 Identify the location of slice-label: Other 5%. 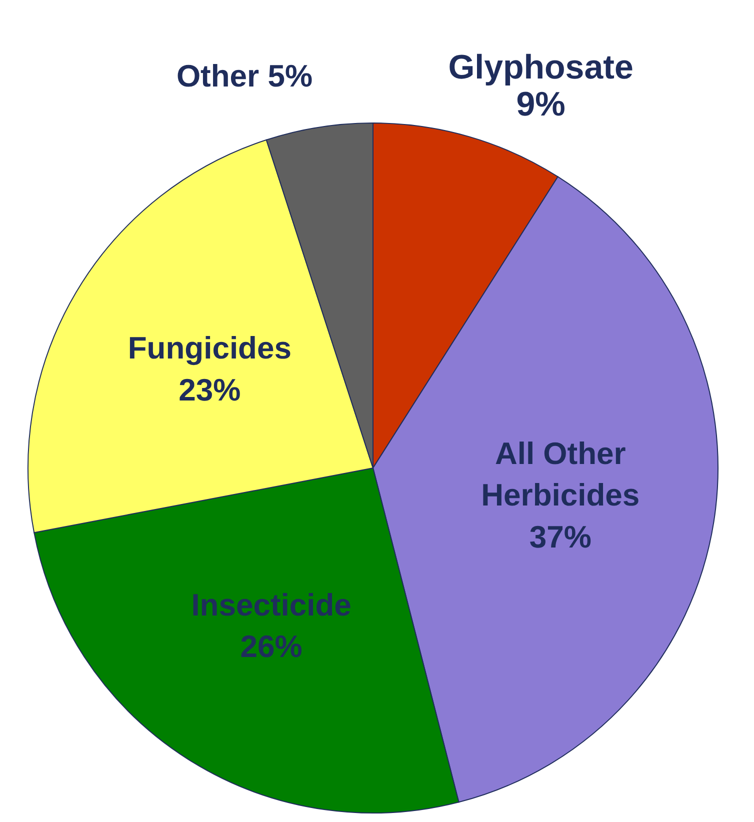
(244, 76).